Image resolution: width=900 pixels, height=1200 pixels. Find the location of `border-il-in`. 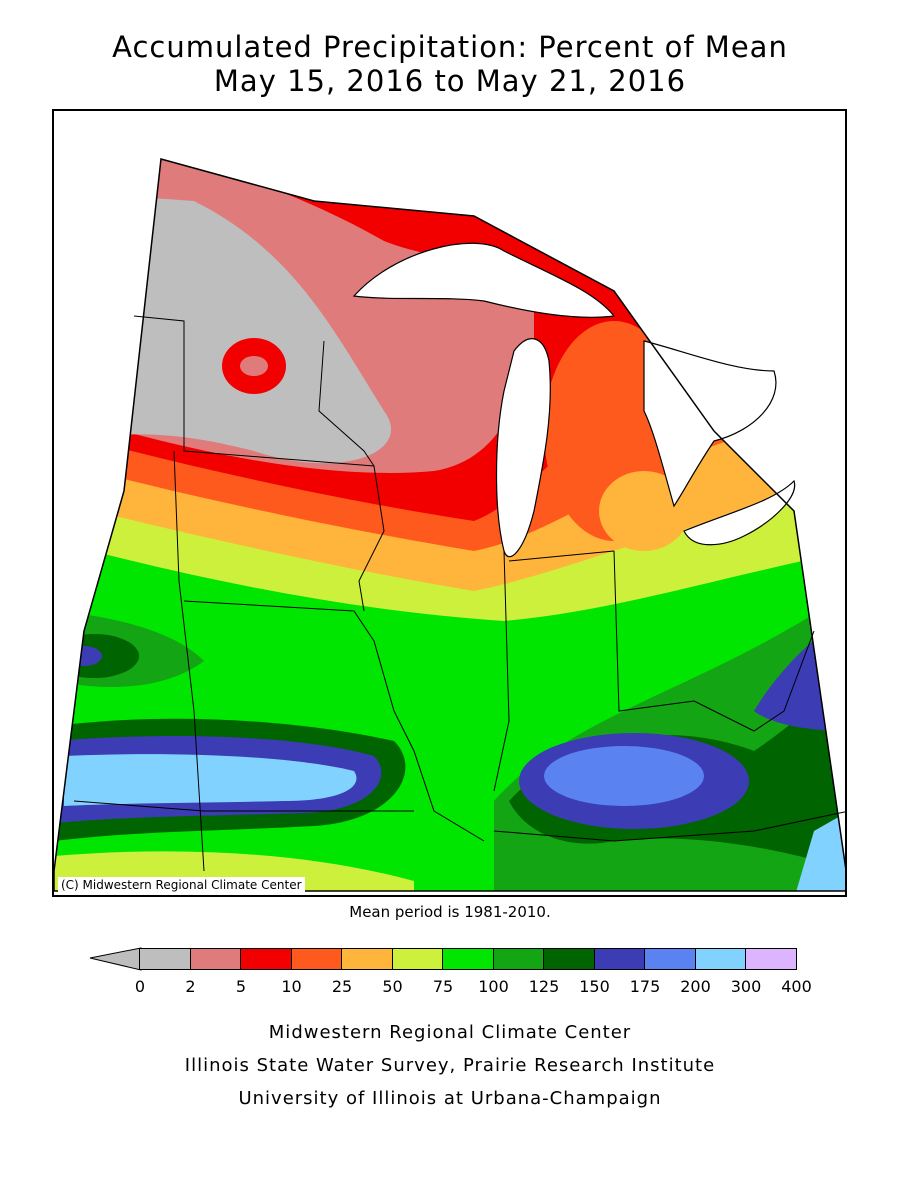

border-il-in is located at coordinates (501, 671).